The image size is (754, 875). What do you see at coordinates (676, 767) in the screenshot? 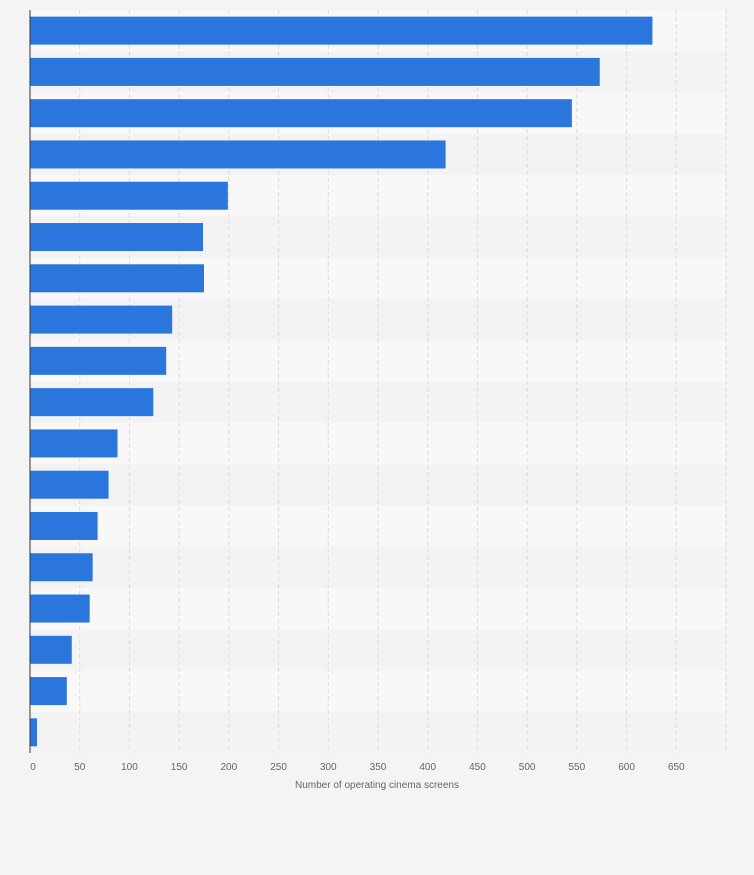
I see `x-tick-label: 650` at bounding box center [676, 767].